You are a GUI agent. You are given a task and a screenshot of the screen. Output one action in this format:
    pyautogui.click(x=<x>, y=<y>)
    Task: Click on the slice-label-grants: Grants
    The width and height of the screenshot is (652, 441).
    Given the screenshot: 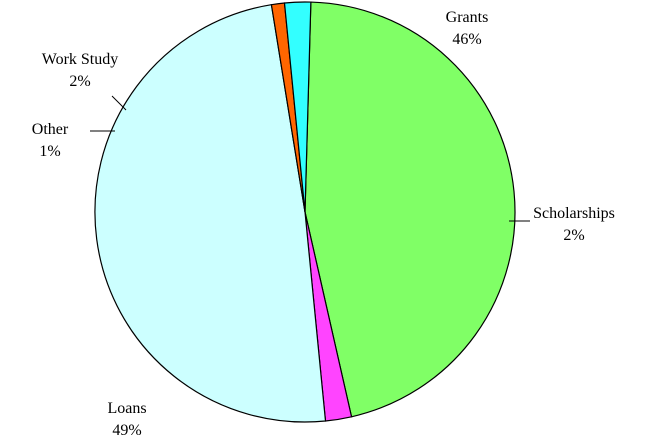 What is the action you would take?
    pyautogui.click(x=467, y=17)
    